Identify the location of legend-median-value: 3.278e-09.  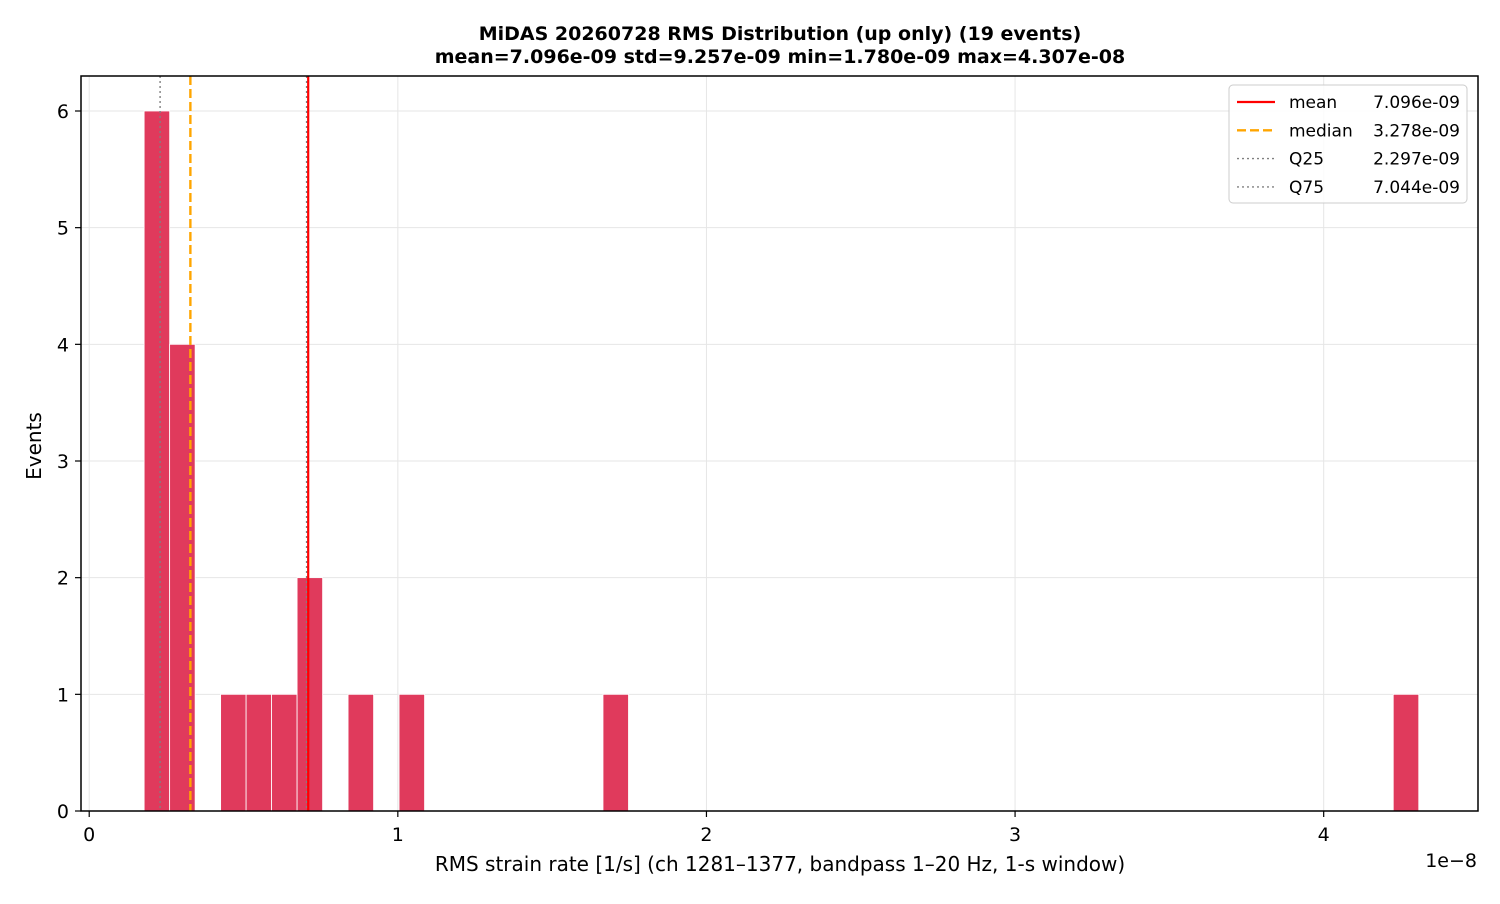
(1416, 131).